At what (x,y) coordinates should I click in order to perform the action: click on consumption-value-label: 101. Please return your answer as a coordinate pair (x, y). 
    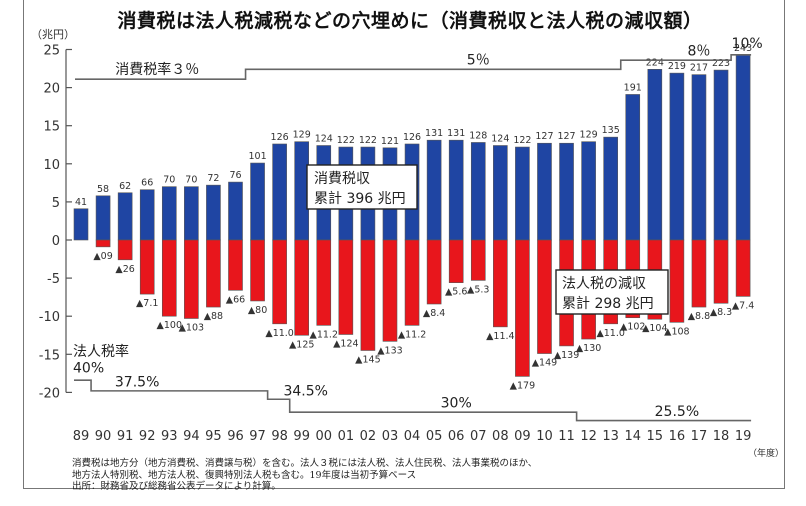
    Looking at the image, I should click on (257, 156).